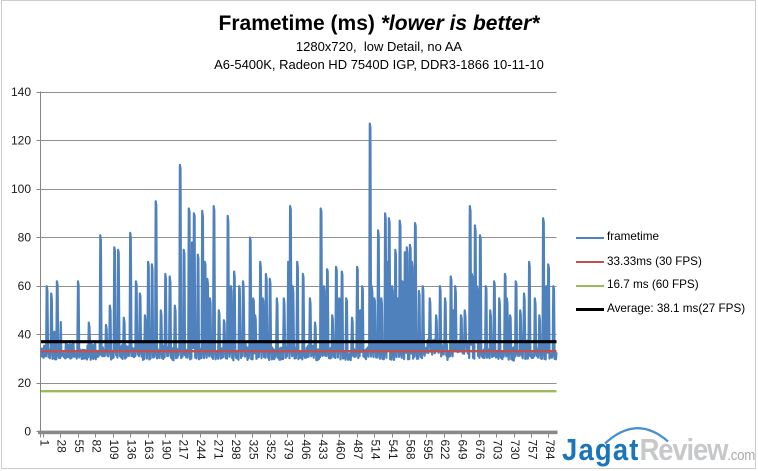 The image size is (758, 471). What do you see at coordinates (166, 450) in the screenshot?
I see `svg-text: 190` at bounding box center [166, 450].